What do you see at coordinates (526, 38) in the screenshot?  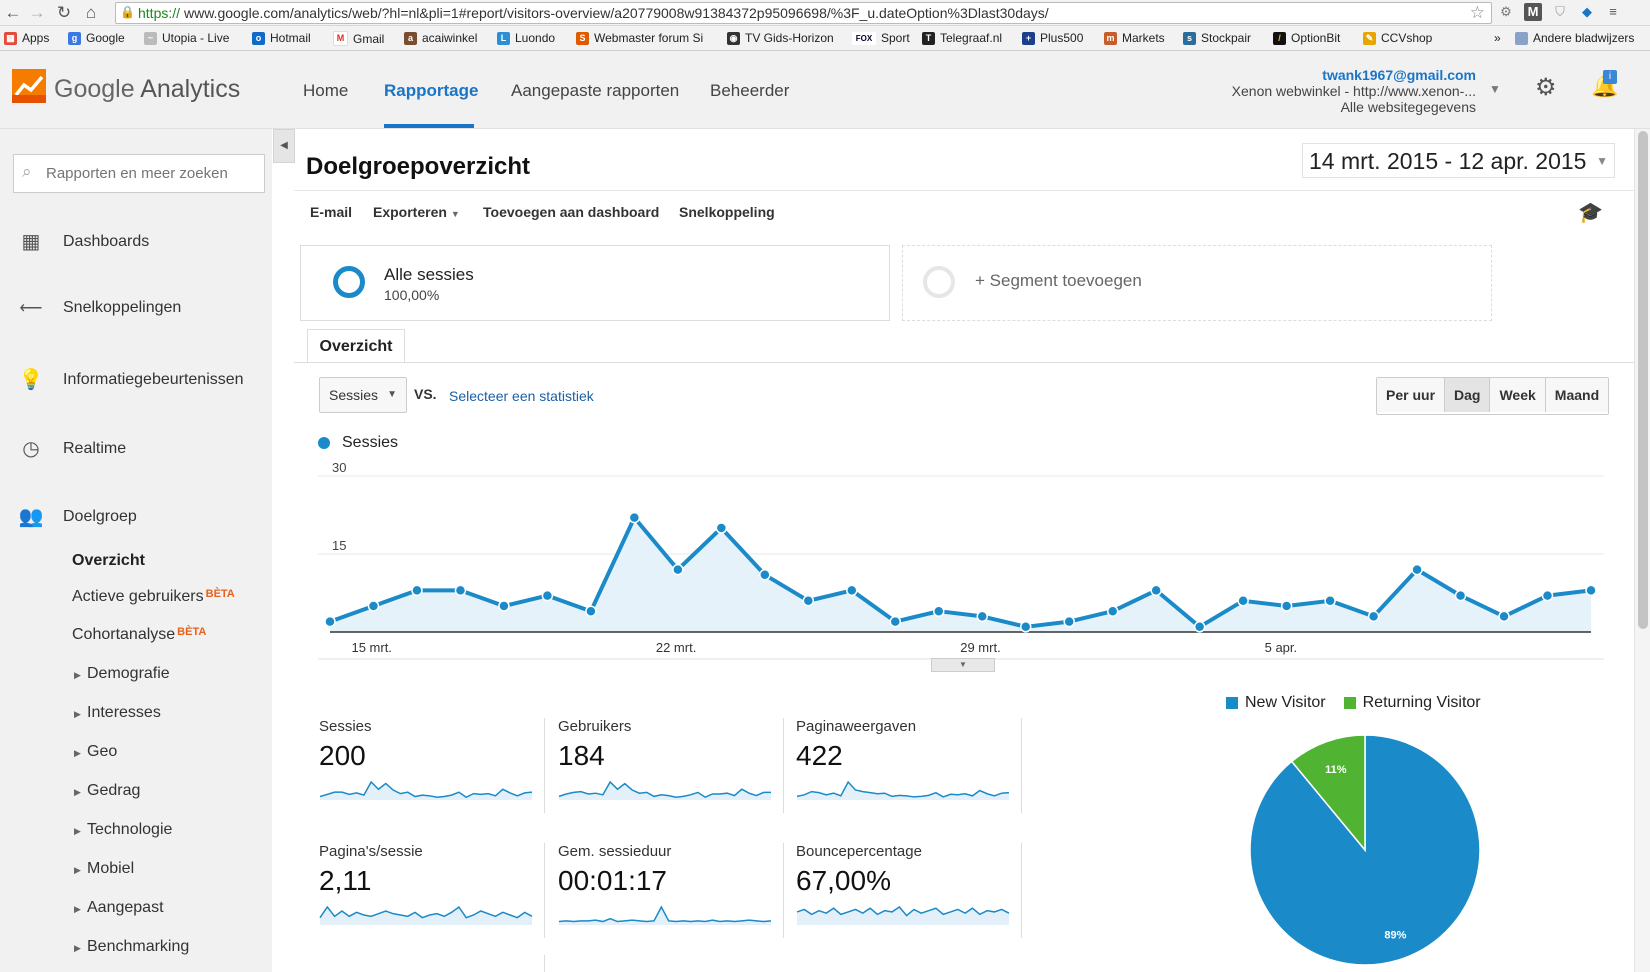 I see `bookmark-luondo: L Luondo` at bounding box center [526, 38].